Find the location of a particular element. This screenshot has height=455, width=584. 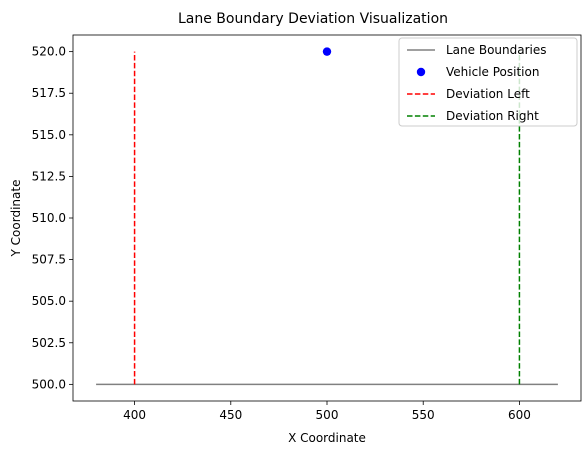

y-tick-label: 510.0 is located at coordinates (49, 218).